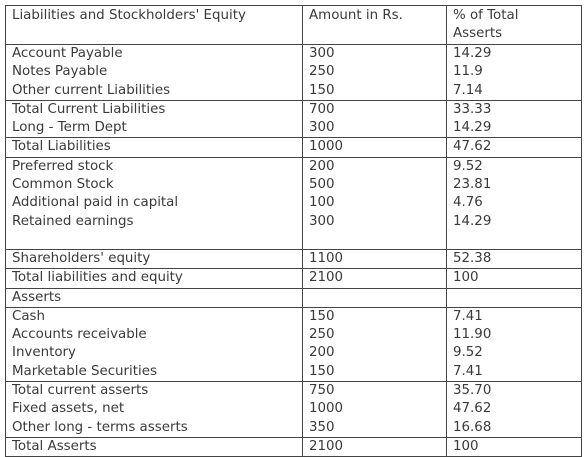 Image resolution: width=586 pixels, height=457 pixels. Describe the element at coordinates (472, 185) in the screenshot. I see `cell-line: 23.81` at that location.